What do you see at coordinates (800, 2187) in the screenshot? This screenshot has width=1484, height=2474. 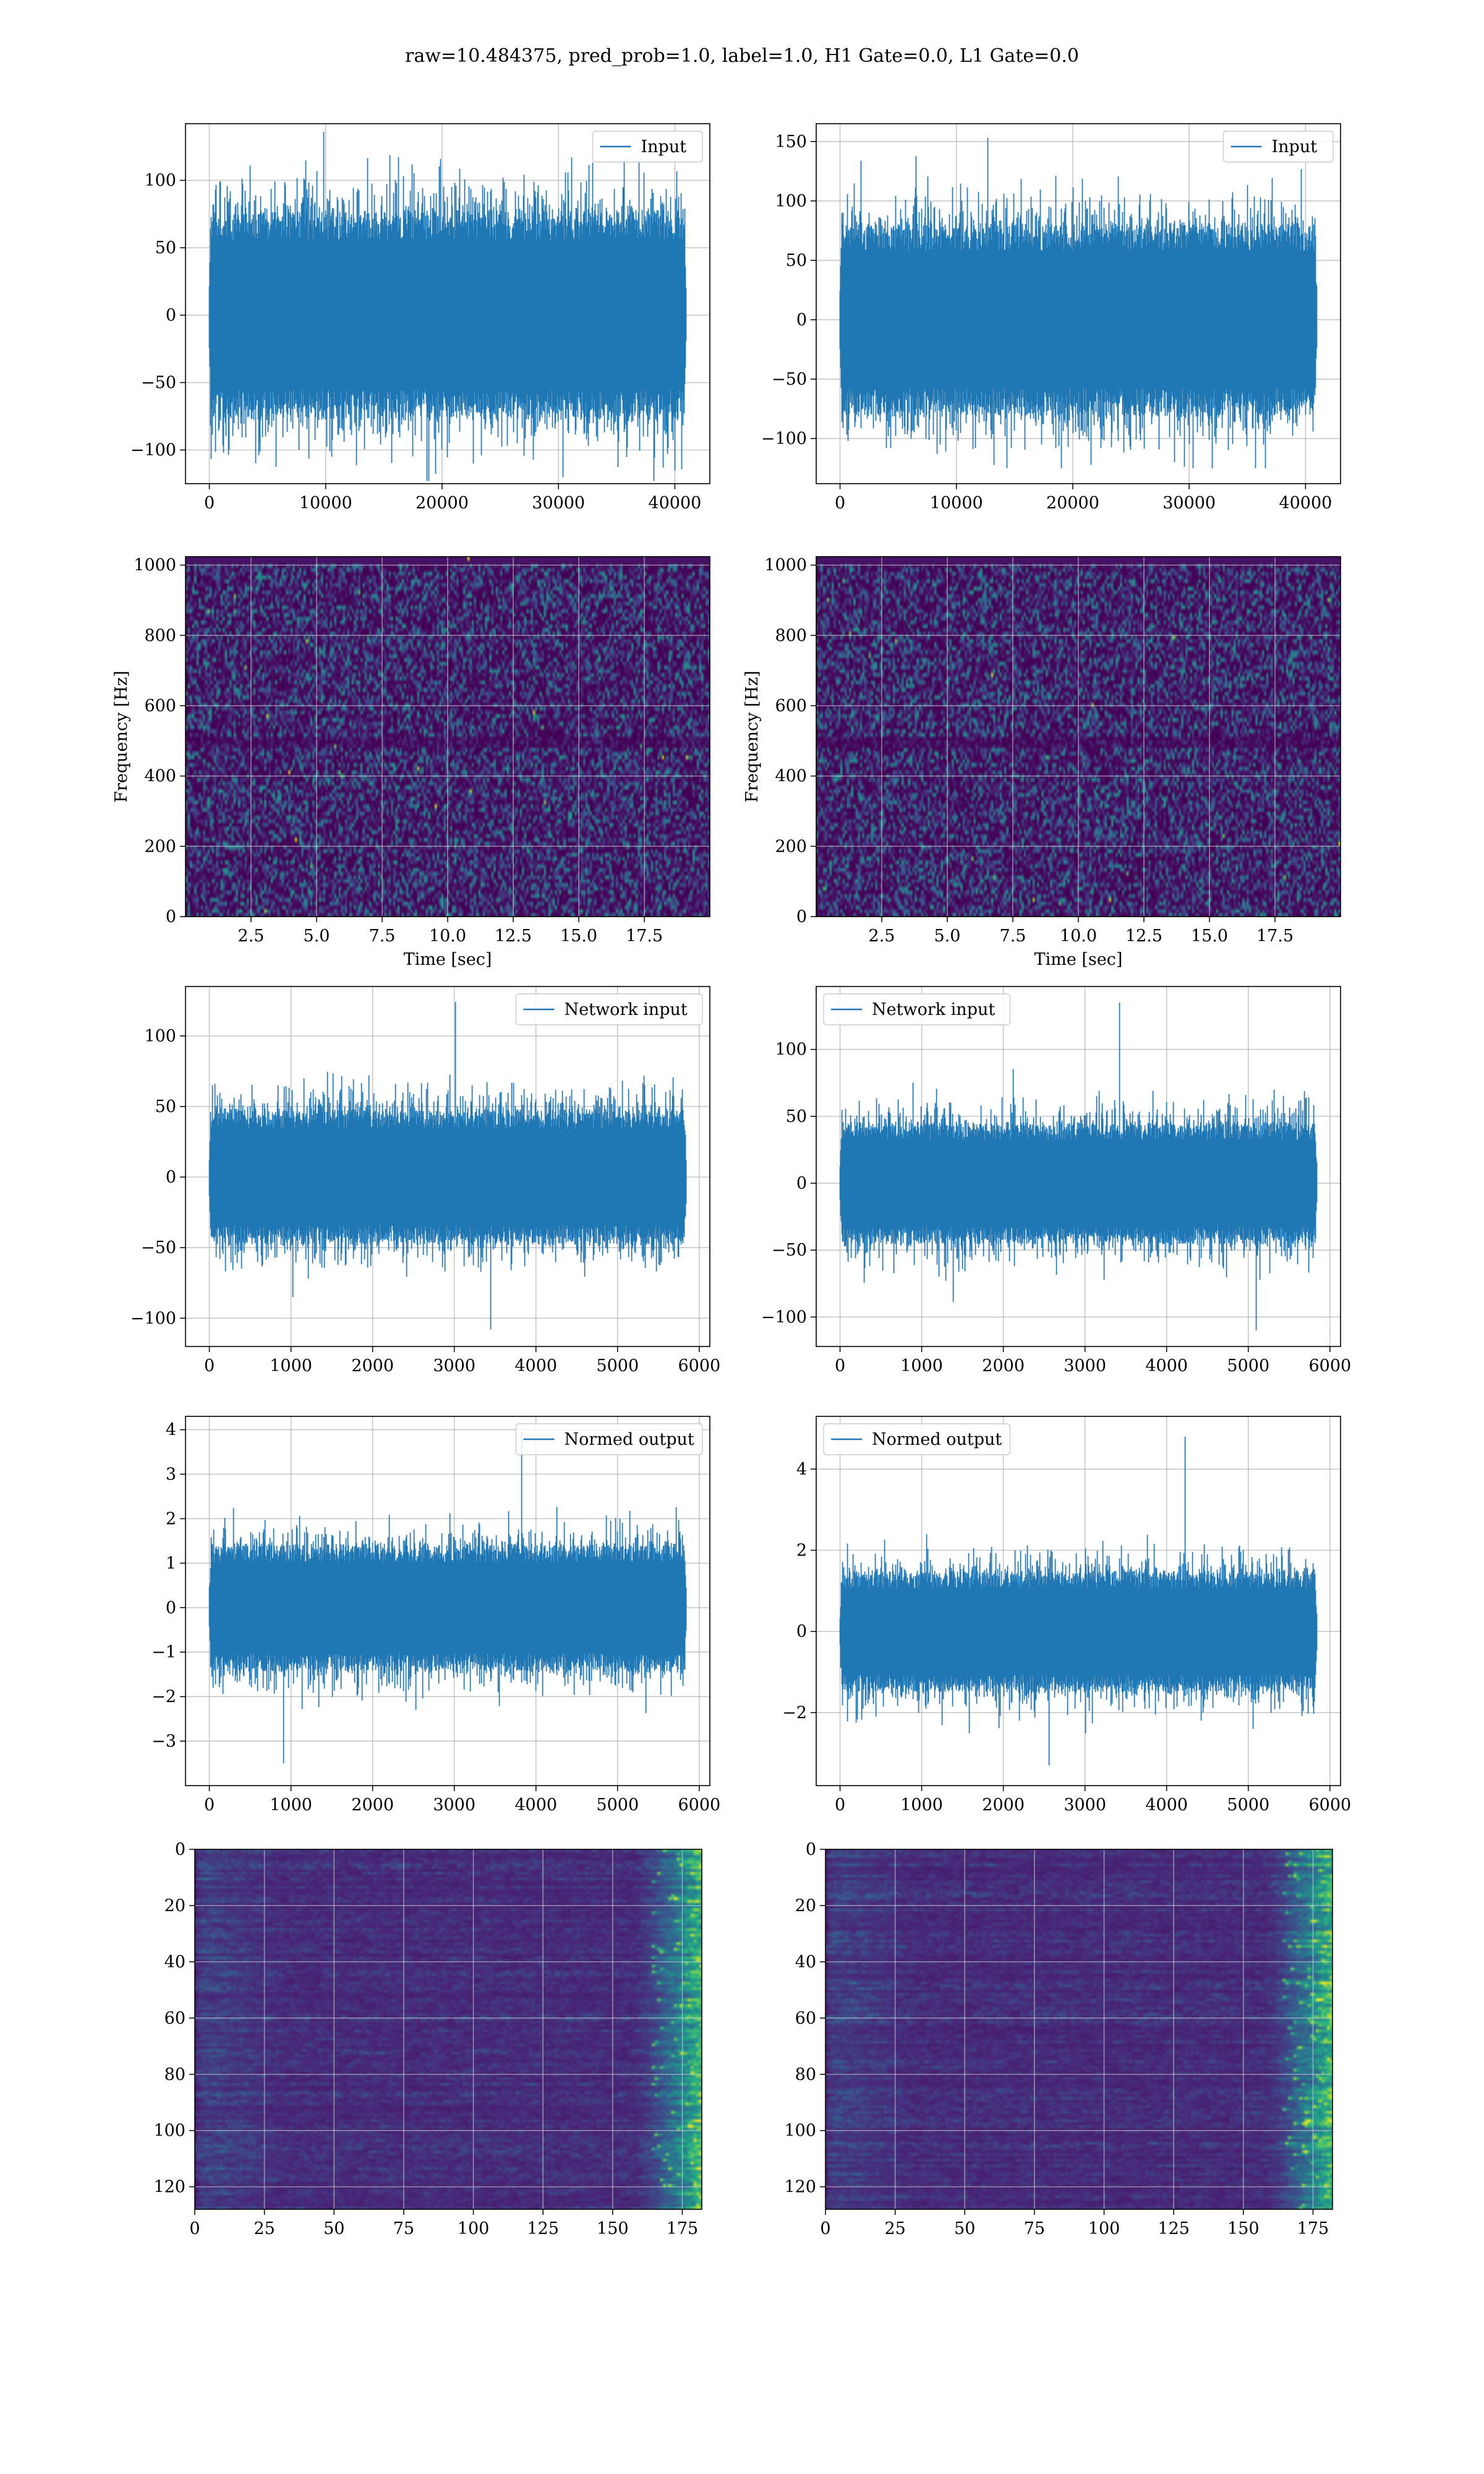 I see `y-tick-label: 120` at bounding box center [800, 2187].